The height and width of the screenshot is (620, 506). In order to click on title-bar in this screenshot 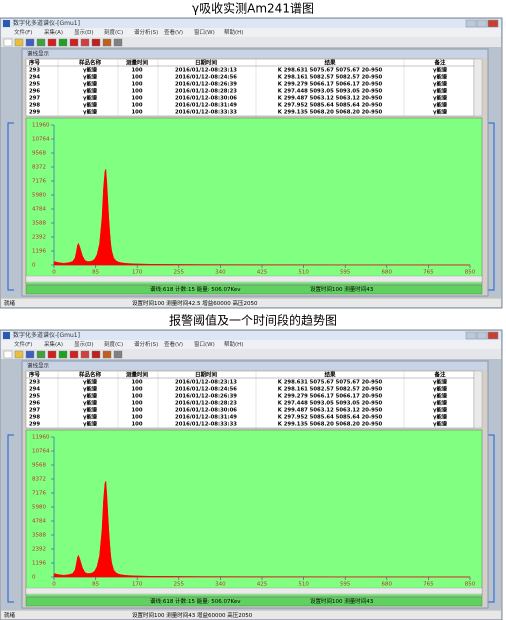, I will do `click(251, 335)`.